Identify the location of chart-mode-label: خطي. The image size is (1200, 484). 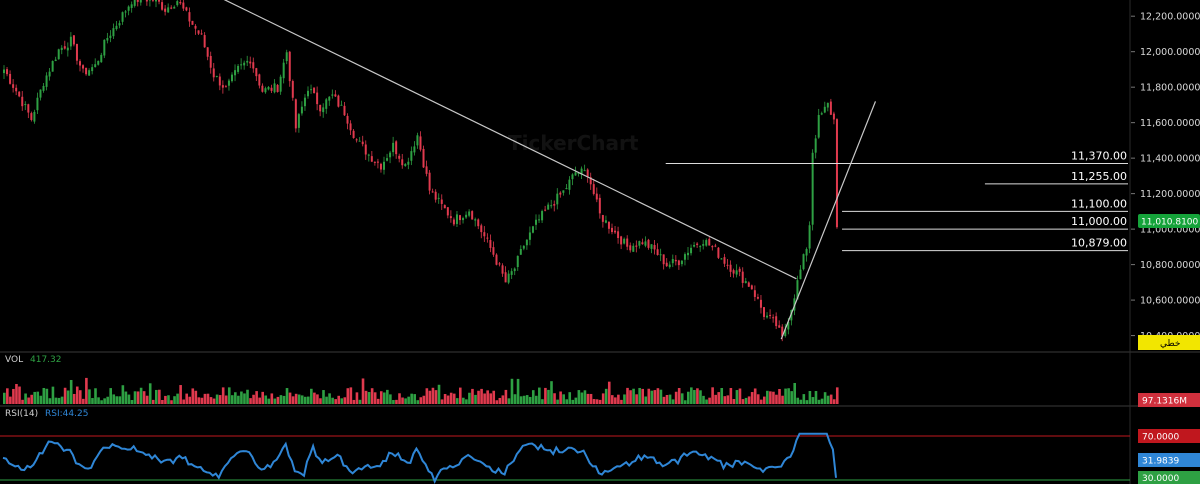
(1170, 344).